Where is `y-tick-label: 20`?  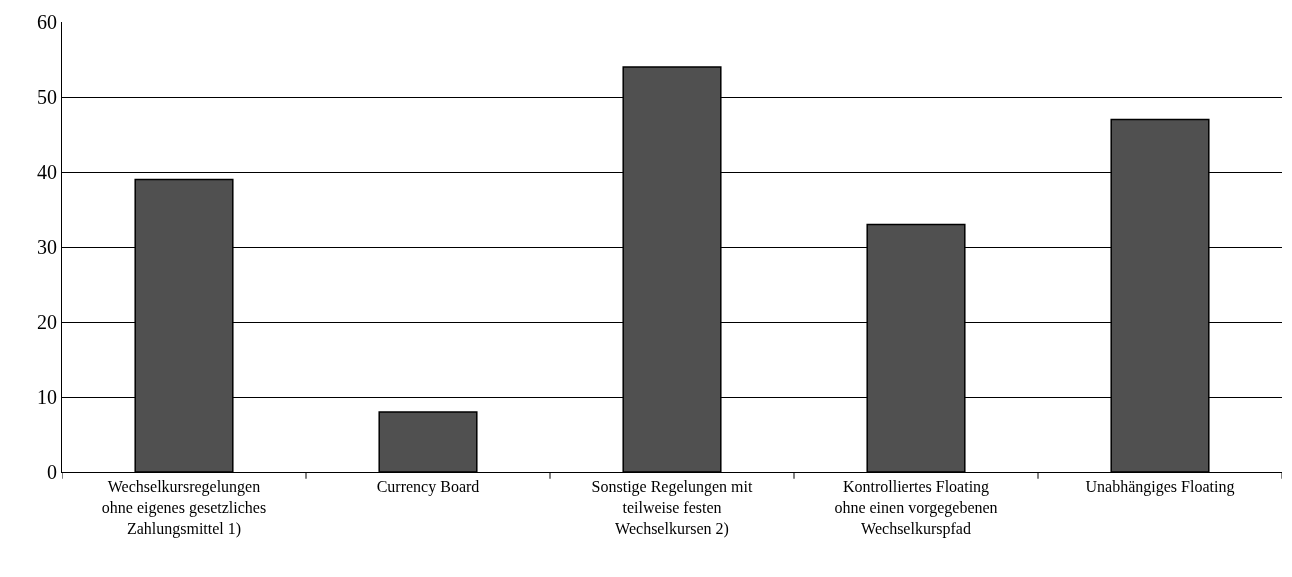
y-tick-label: 20 is located at coordinates (47, 322).